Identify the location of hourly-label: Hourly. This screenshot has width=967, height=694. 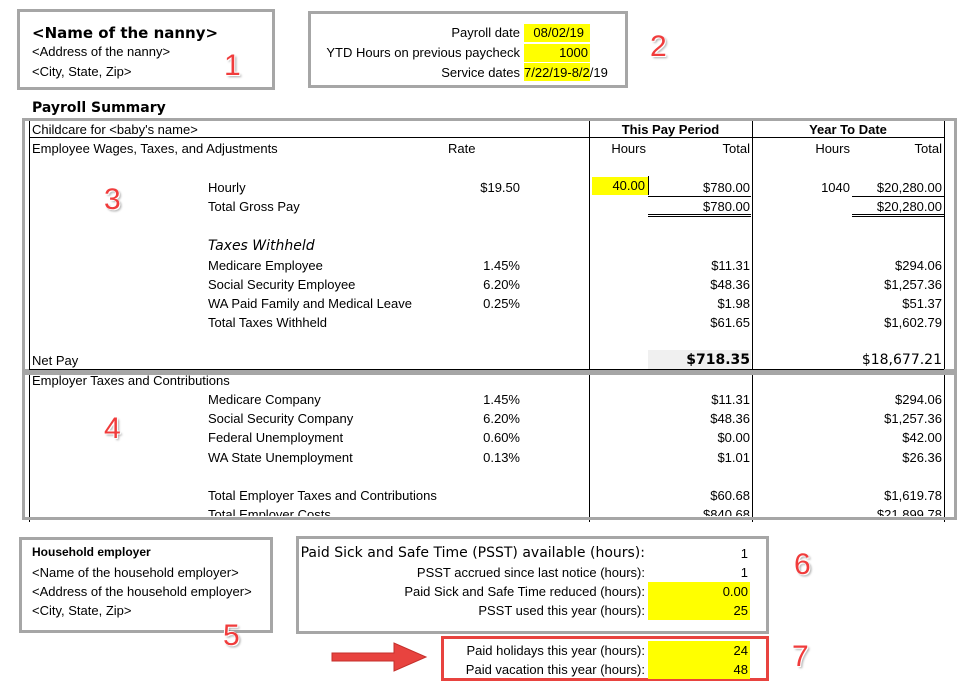
(227, 187).